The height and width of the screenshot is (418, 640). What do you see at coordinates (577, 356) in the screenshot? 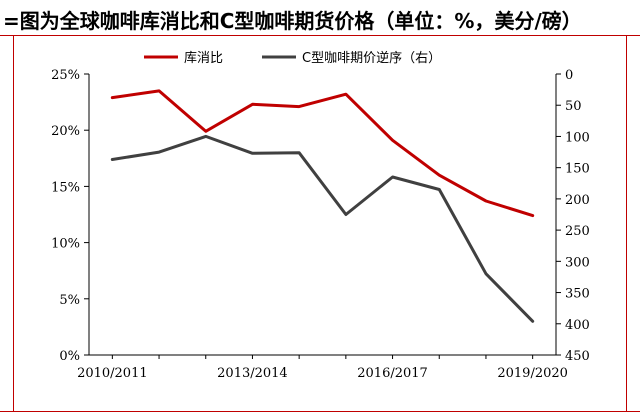
I see `right-y-tick-label: 450` at bounding box center [577, 356].